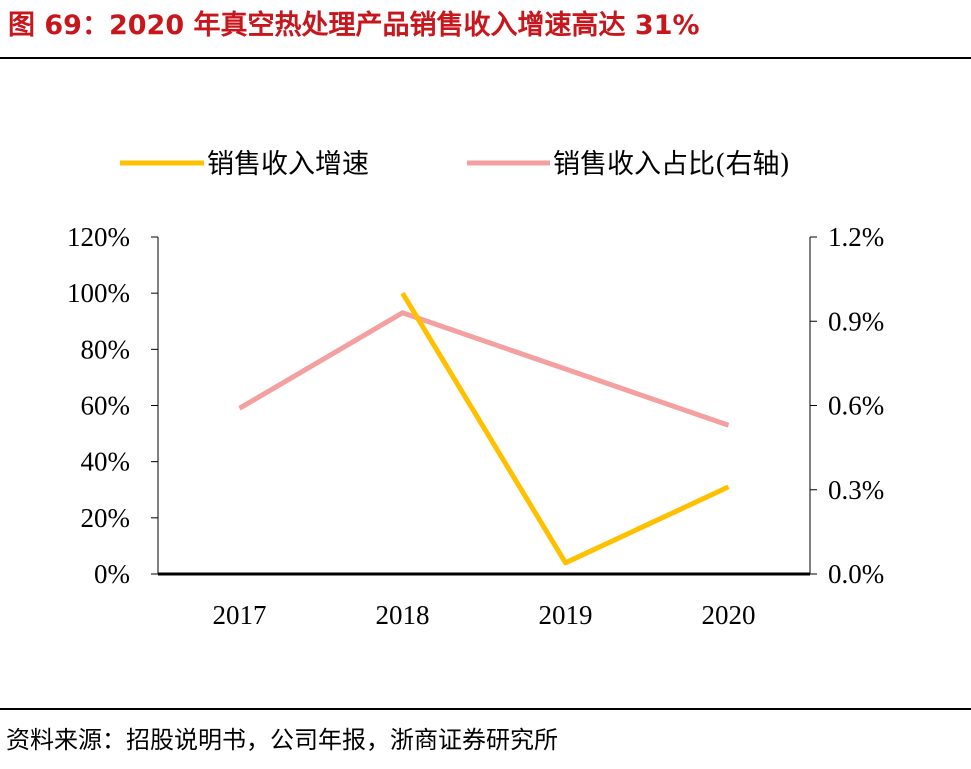 This screenshot has height=769, width=971. Describe the element at coordinates (856, 321) in the screenshot. I see `y-right-tick-label: 0.9%` at that location.